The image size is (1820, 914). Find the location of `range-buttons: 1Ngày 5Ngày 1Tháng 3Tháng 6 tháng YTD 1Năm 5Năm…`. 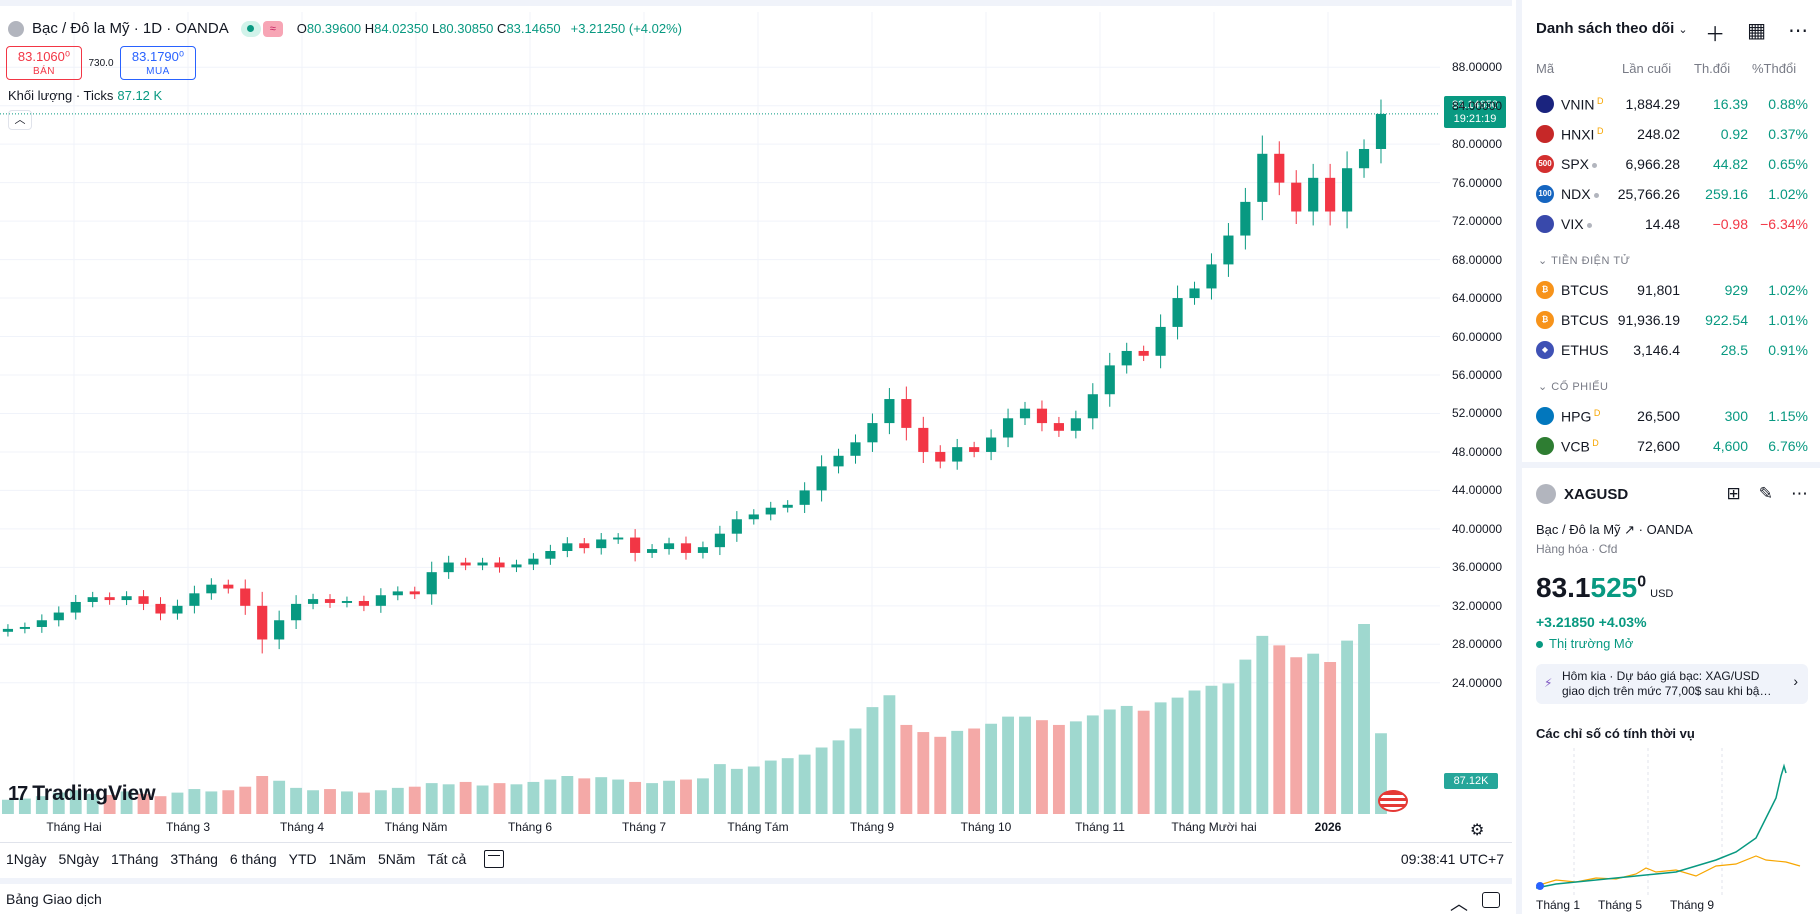

range-buttons: 1Ngày 5Ngày 1Tháng 3Tháng 6 tháng YTD 1Năm 5Năm… is located at coordinates (236, 859).